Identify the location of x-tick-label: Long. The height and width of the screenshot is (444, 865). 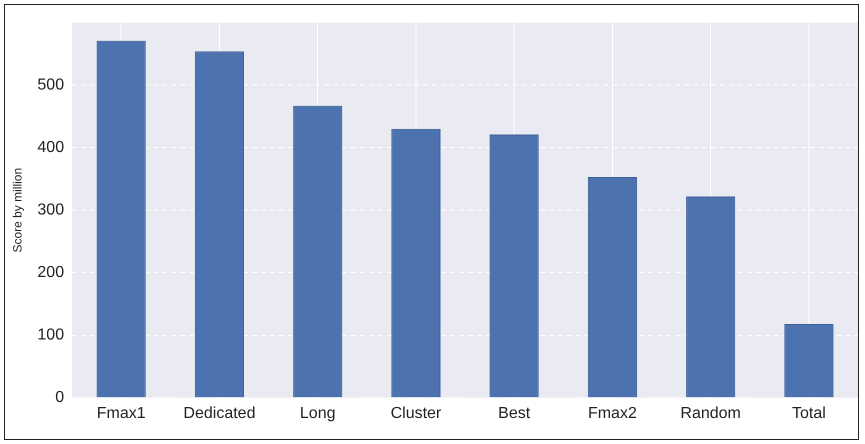
(318, 413).